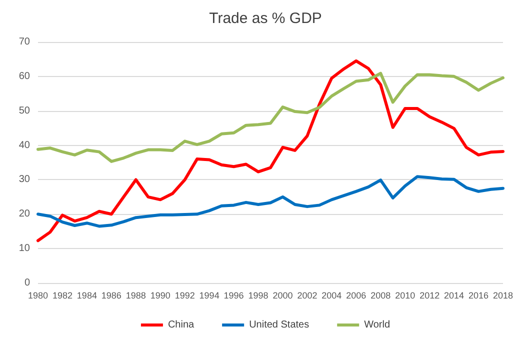  Describe the element at coordinates (181, 325) in the screenshot. I see `legend-label: China` at that location.